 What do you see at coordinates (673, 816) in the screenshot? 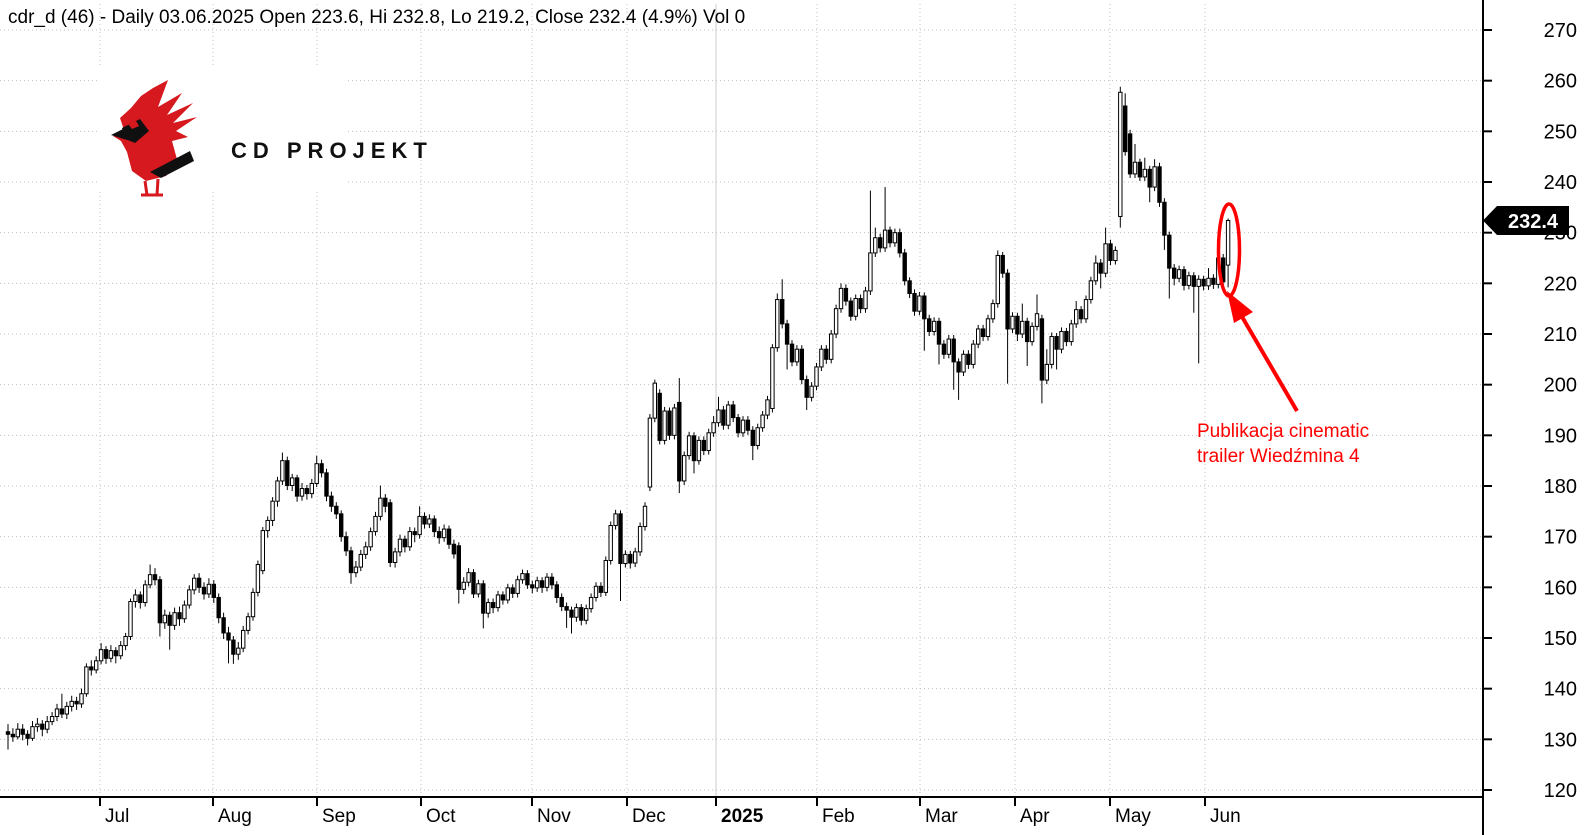
I see `x-axis-labels: Jul Aug Sep Oct Nov Dec 2025 Feb Mar Apr May Jun` at bounding box center [673, 816].